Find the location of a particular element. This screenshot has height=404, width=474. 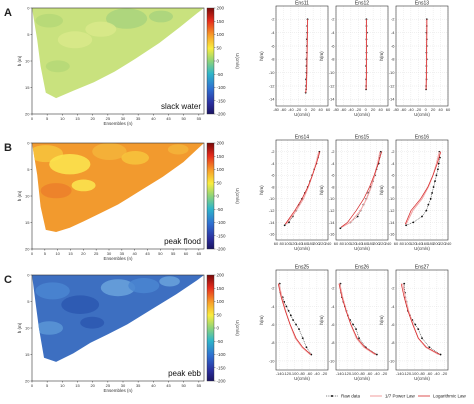

x-tick-label: 100 is located at coordinates (407, 243).